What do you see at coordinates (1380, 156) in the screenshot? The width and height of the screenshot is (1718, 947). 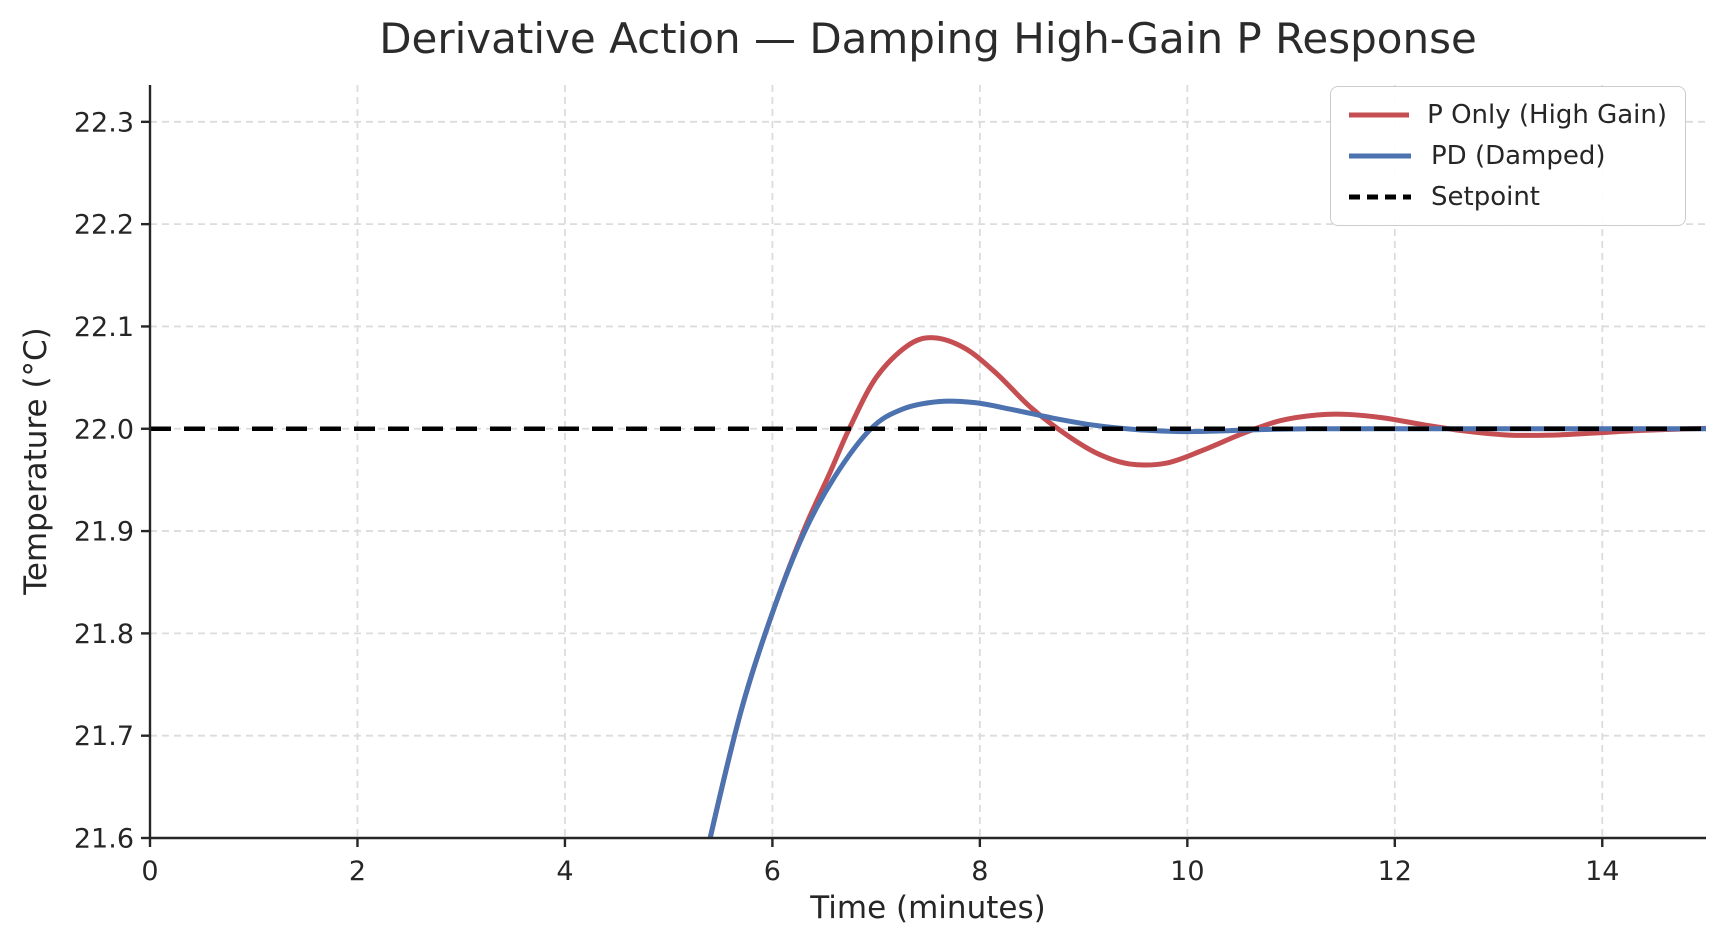 I see `legend-swatch-pd-damped` at bounding box center [1380, 156].